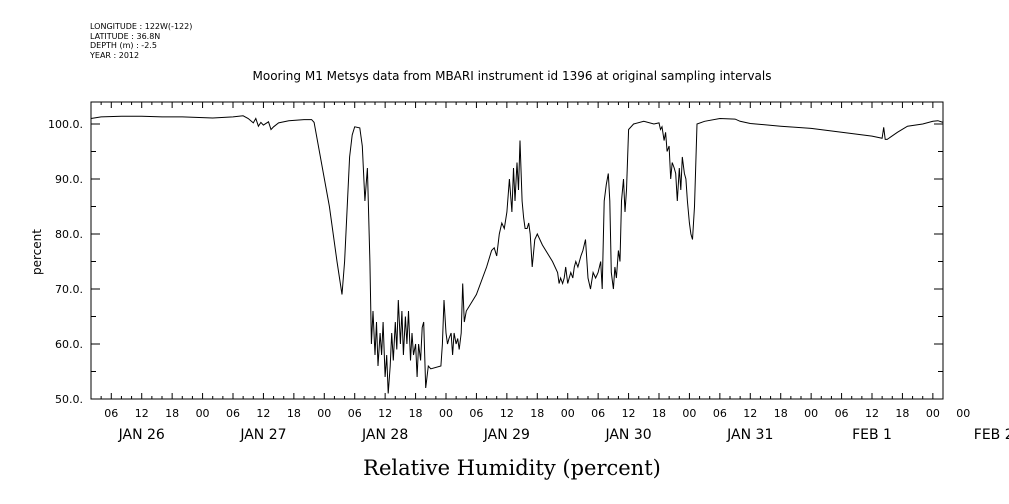 This screenshot has height=504, width=1009. I want to click on y-tick-label: 50.0., so click(69, 399).